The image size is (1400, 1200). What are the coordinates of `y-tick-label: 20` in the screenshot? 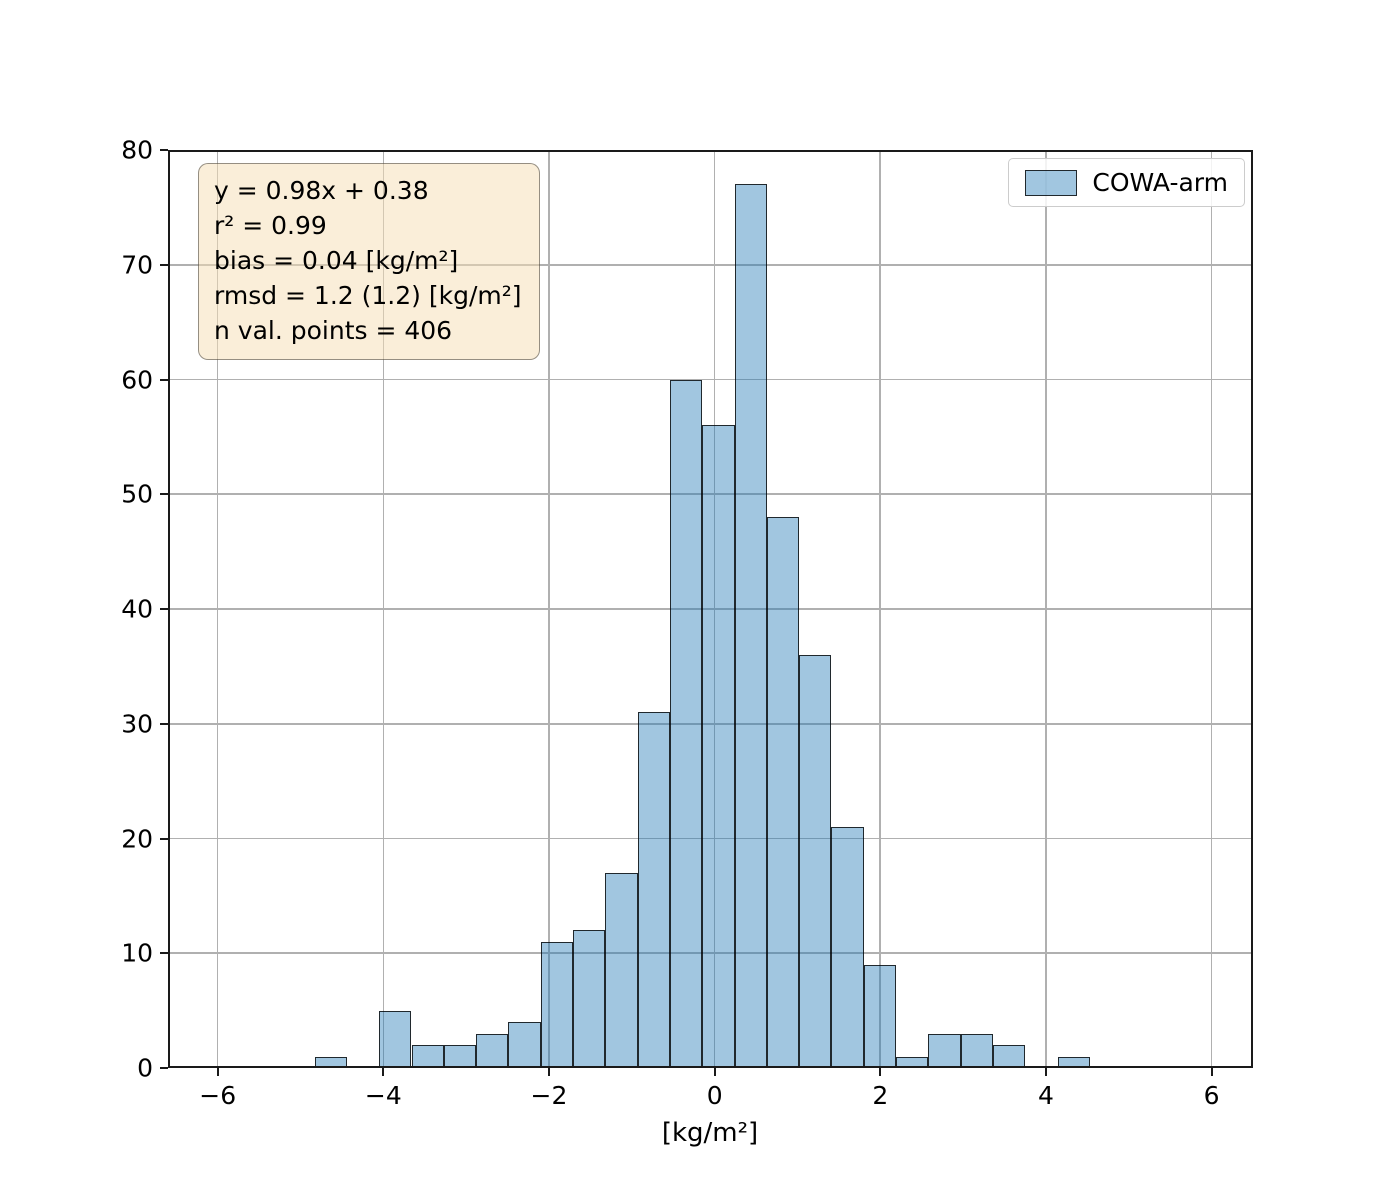 It's located at (137, 838).